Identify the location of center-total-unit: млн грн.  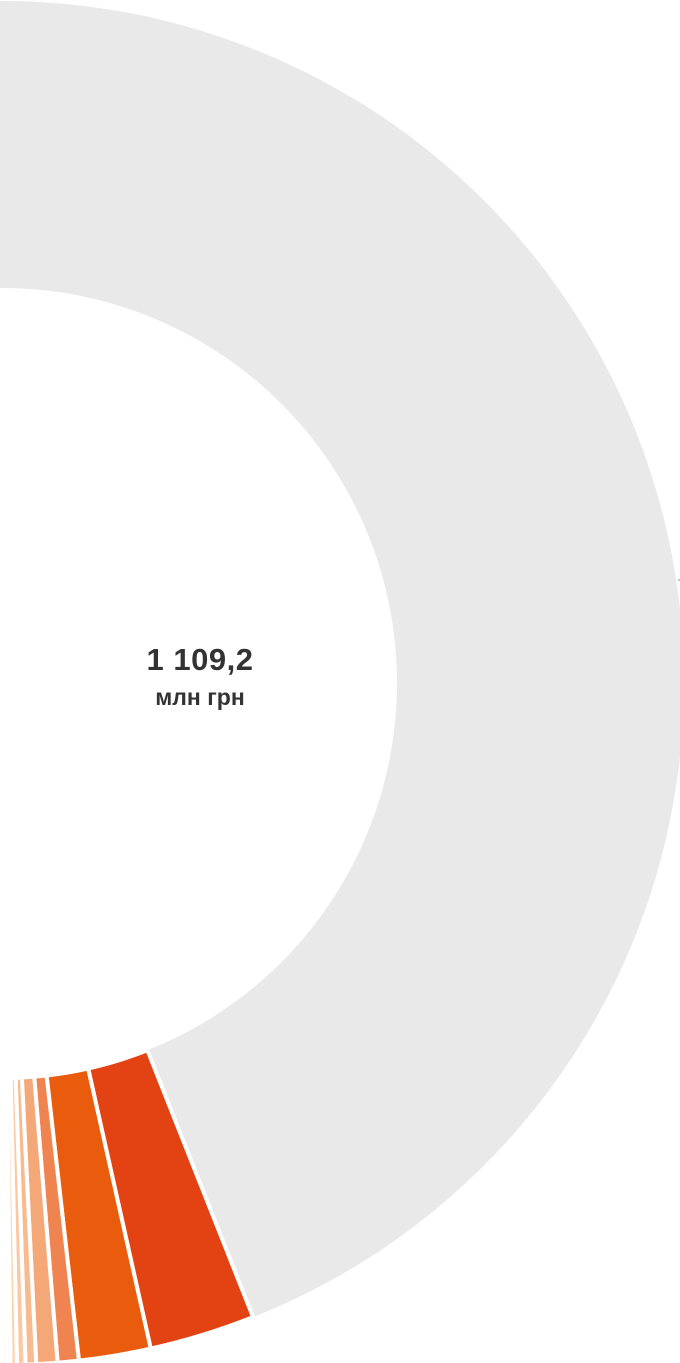
(200, 697).